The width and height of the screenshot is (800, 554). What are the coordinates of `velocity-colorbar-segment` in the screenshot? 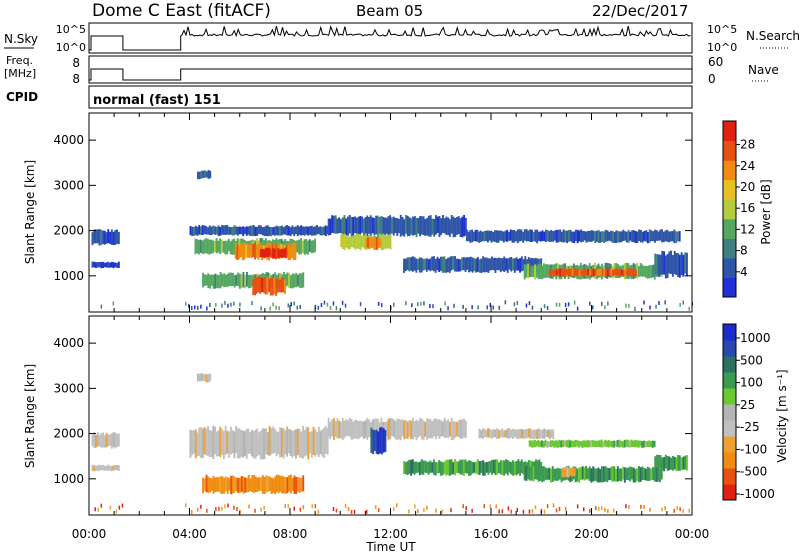 It's located at (729, 492).